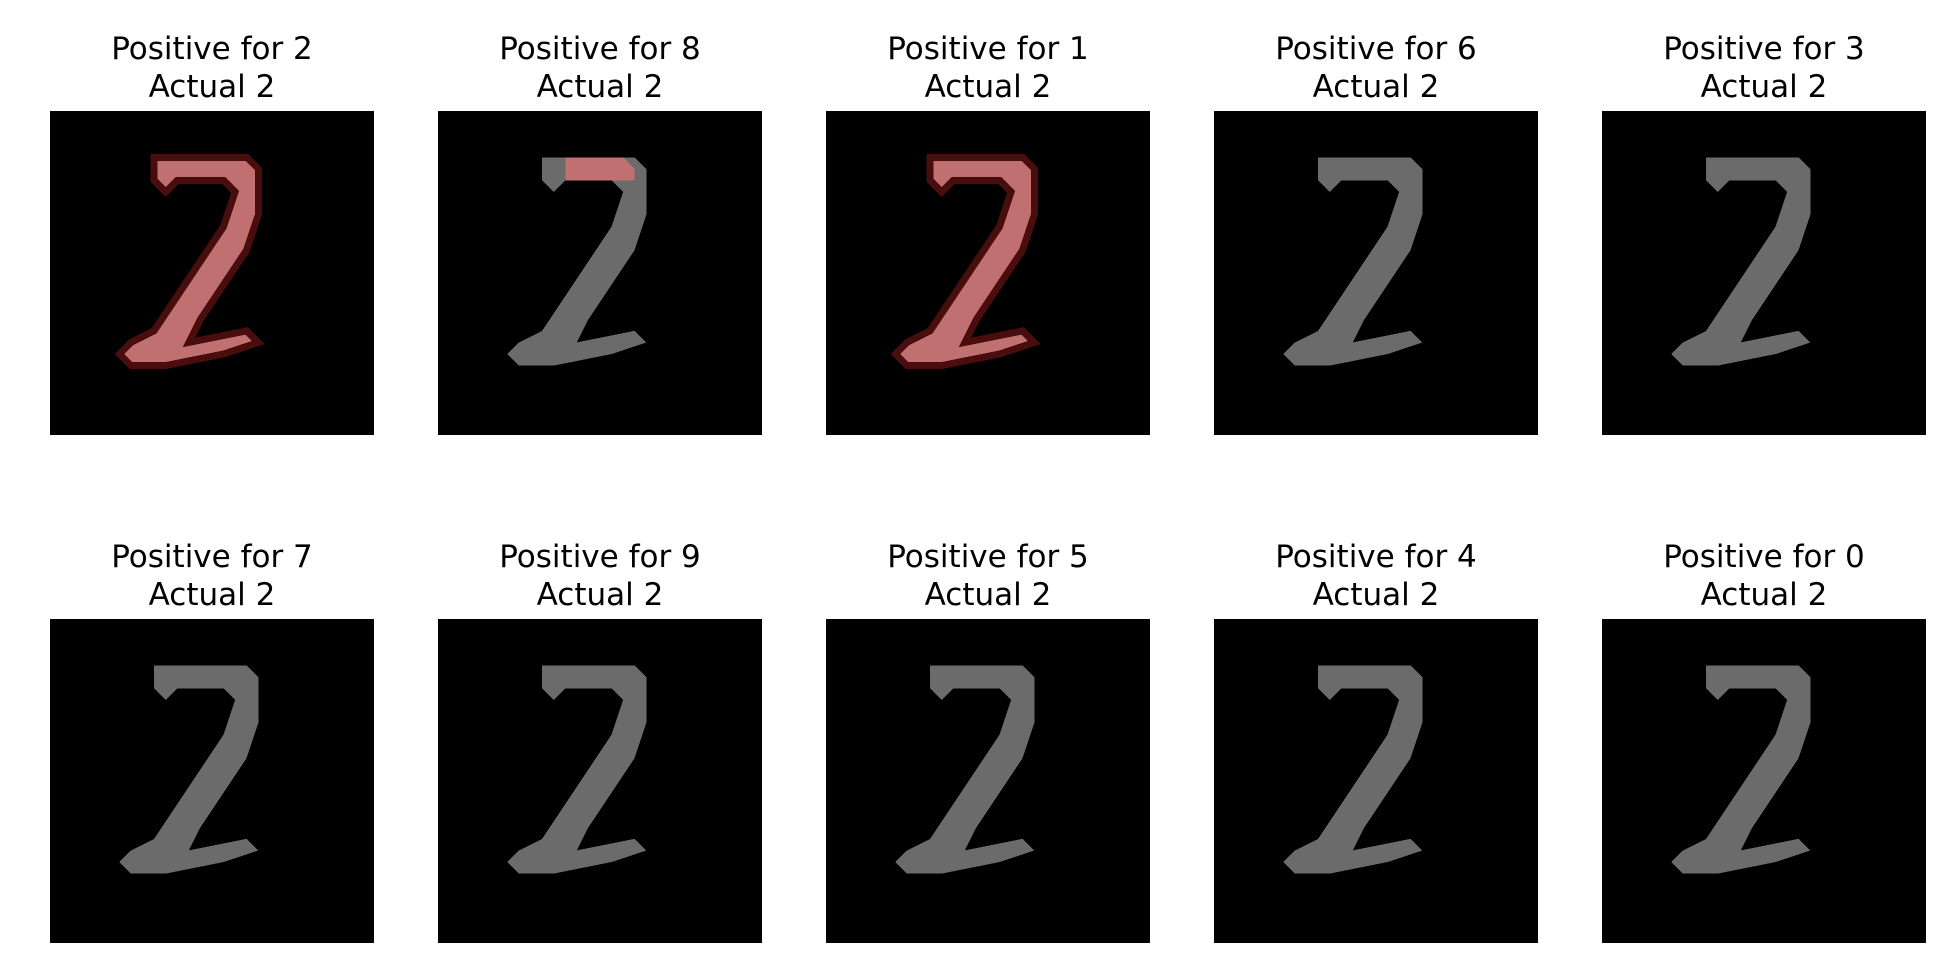 The height and width of the screenshot is (978, 1946). I want to click on panel-4: Positive for 3 Actual 2, so click(1764, 232).